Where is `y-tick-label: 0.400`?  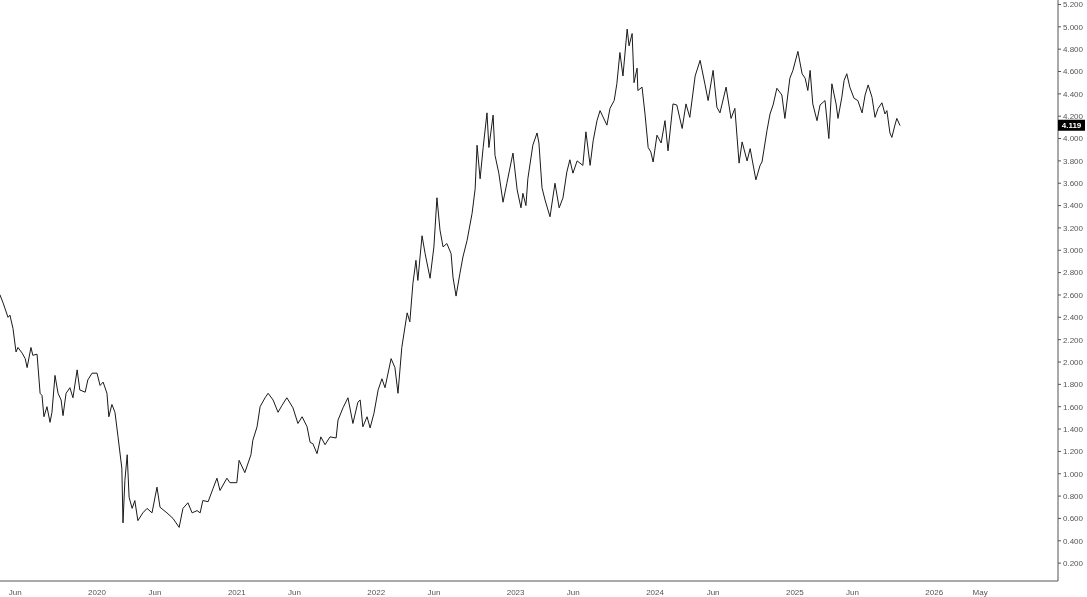
y-tick-label: 0.400 is located at coordinates (1073, 541).